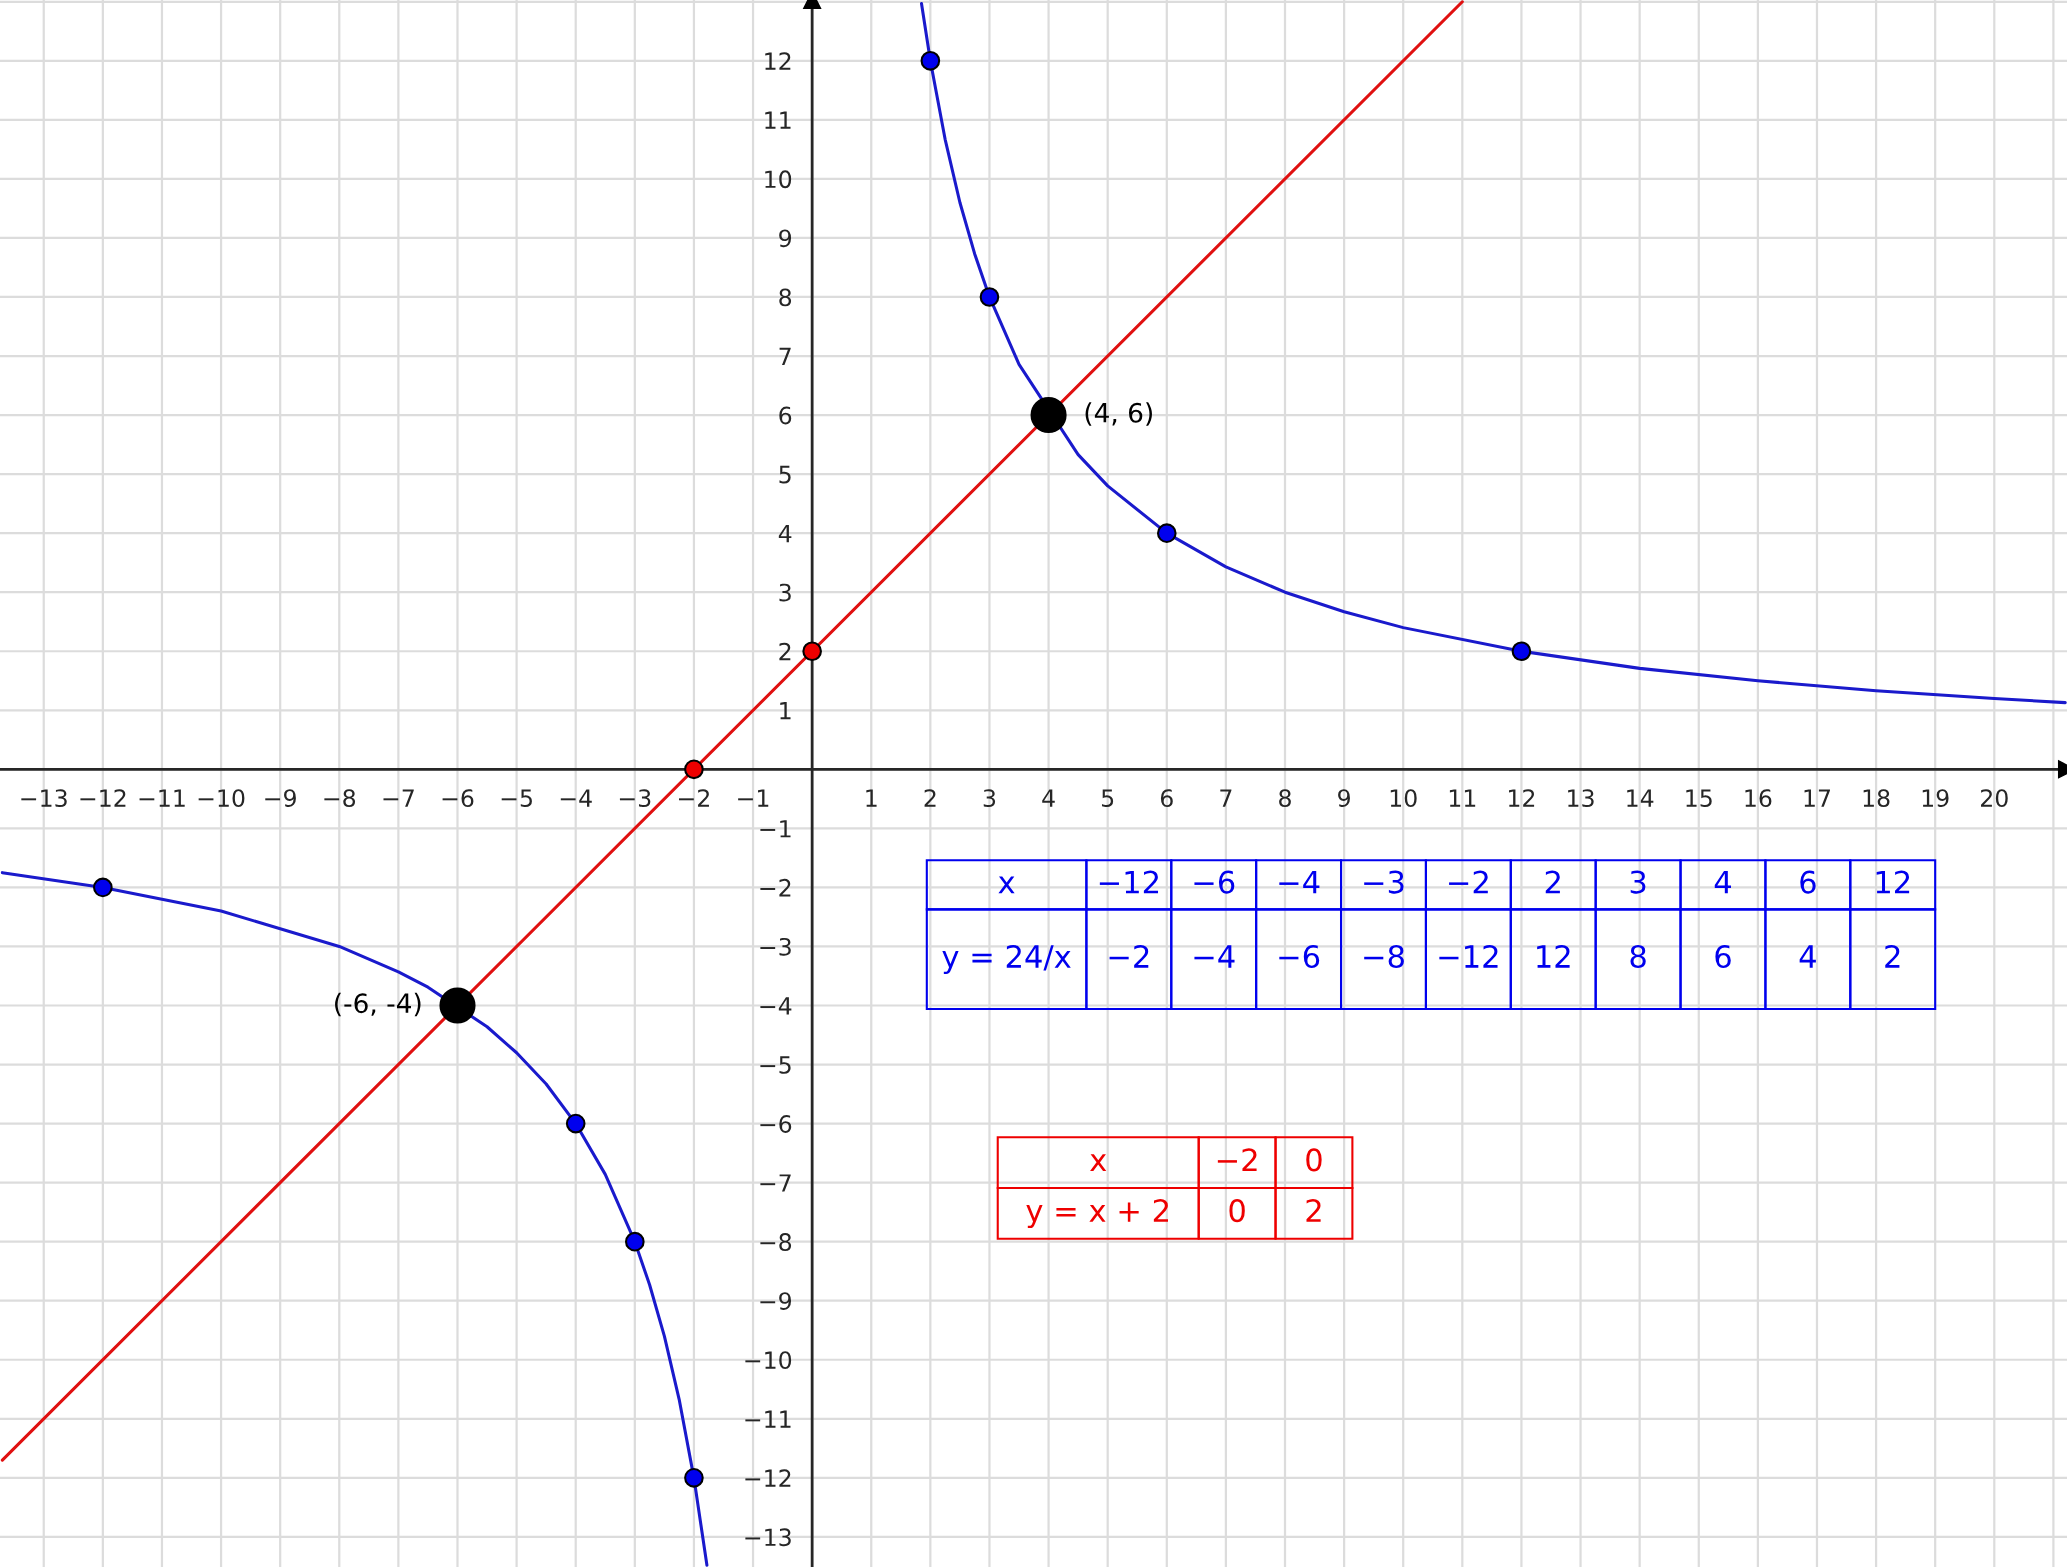 This screenshot has height=1567, width=2067. I want to click on y-tick-label: −13, so click(768, 1537).